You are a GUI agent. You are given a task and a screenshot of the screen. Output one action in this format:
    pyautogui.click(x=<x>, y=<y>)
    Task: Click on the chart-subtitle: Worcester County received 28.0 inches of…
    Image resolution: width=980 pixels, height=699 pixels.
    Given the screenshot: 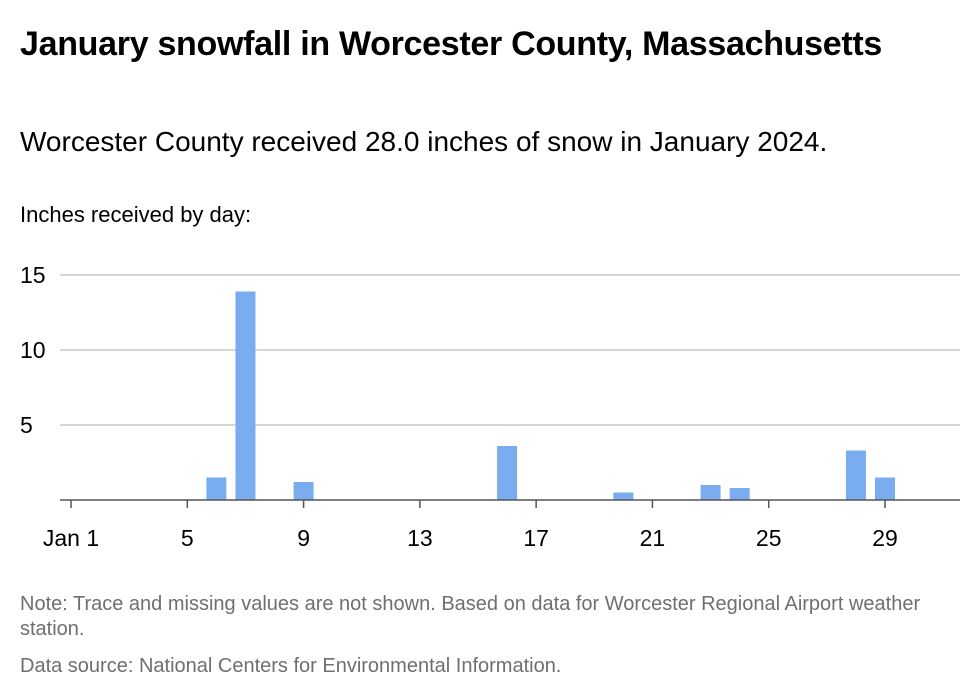 What is the action you would take?
    pyautogui.click(x=424, y=141)
    